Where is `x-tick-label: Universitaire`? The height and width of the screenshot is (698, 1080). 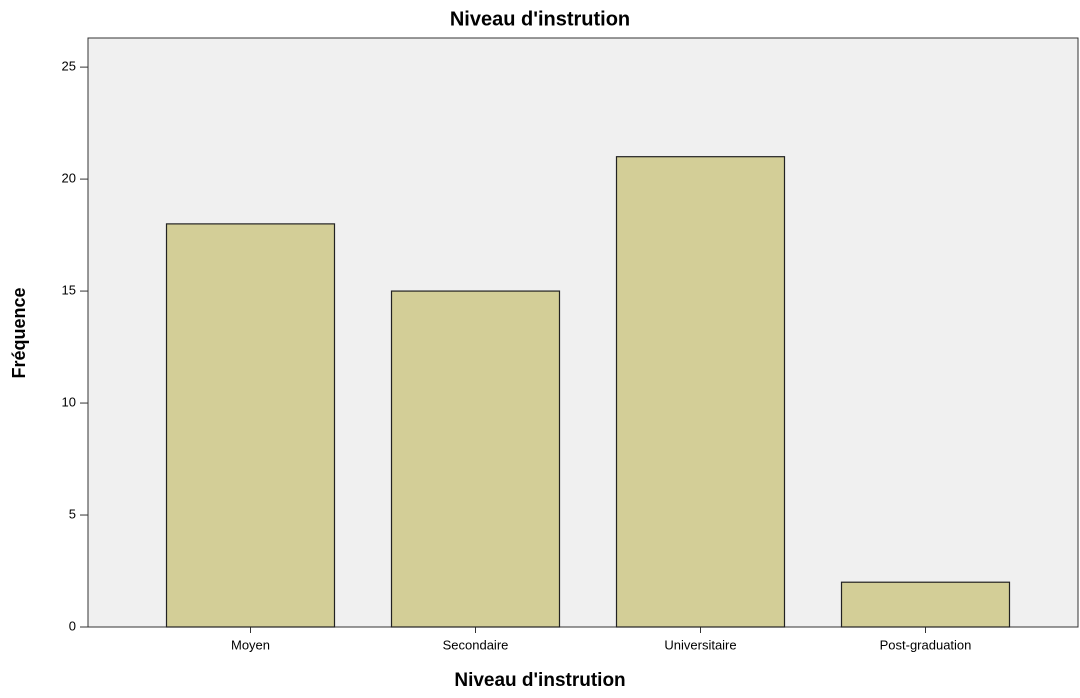
x-tick-label: Universitaire is located at coordinates (700, 644).